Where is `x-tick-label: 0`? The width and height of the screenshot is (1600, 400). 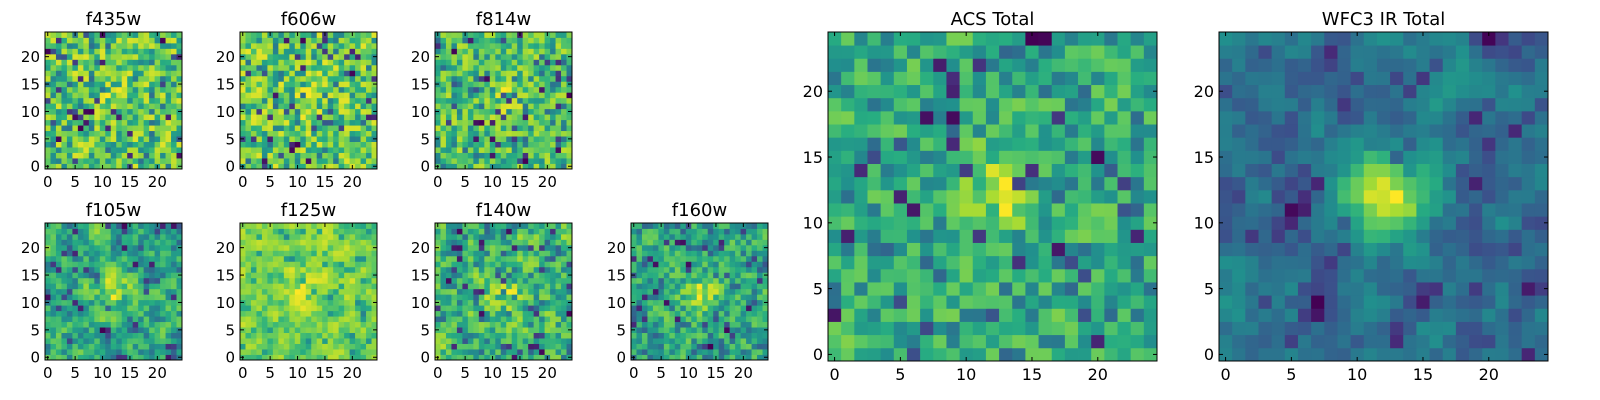
x-tick-label: 0 is located at coordinates (243, 373).